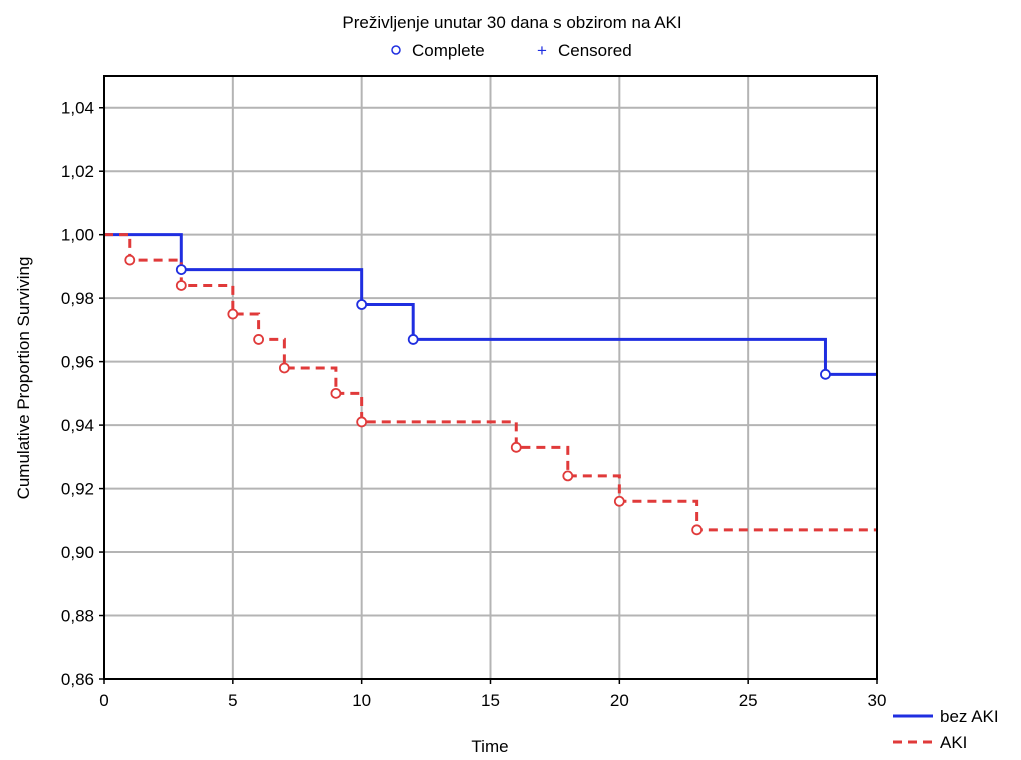 The width and height of the screenshot is (1021, 760). What do you see at coordinates (490, 304) in the screenshot?
I see `series-line-bez-aki` at bounding box center [490, 304].